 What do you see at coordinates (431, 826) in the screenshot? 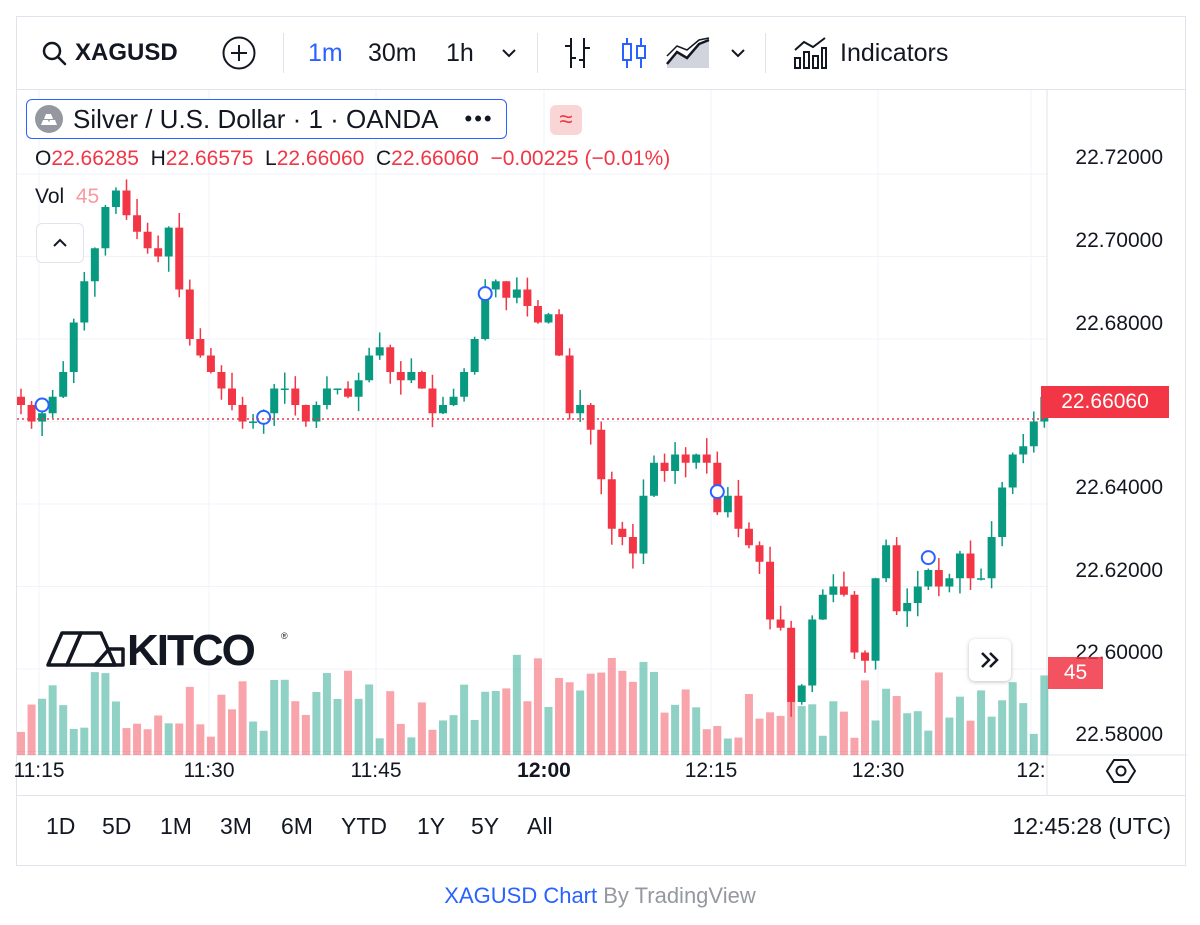
I see `range-1y-button: 1Y` at bounding box center [431, 826].